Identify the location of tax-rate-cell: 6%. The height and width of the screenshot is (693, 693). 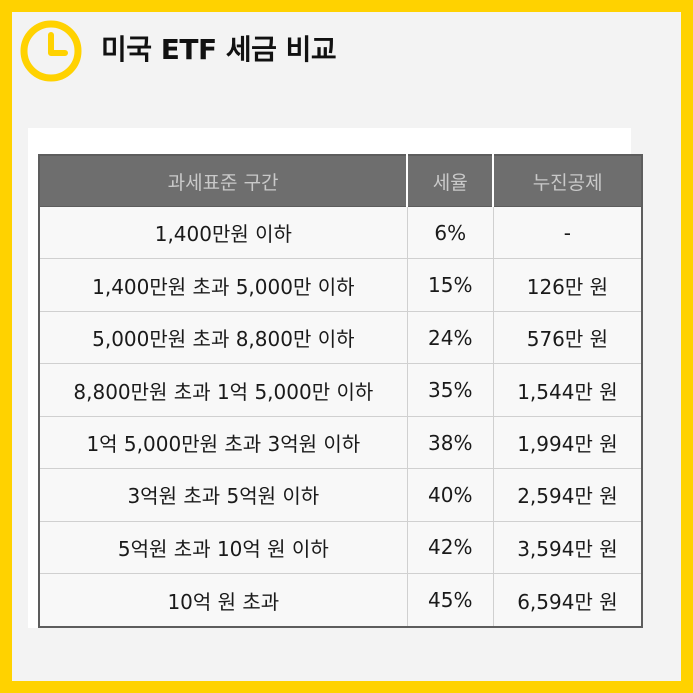
(450, 233).